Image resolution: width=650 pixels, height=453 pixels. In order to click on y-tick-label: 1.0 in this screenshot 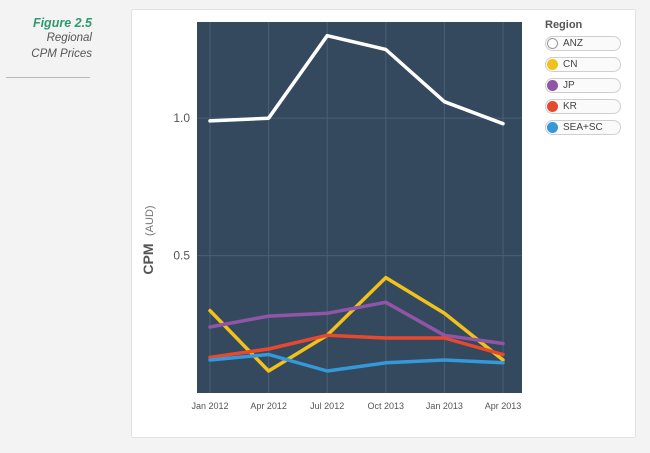, I will do `click(181, 118)`.